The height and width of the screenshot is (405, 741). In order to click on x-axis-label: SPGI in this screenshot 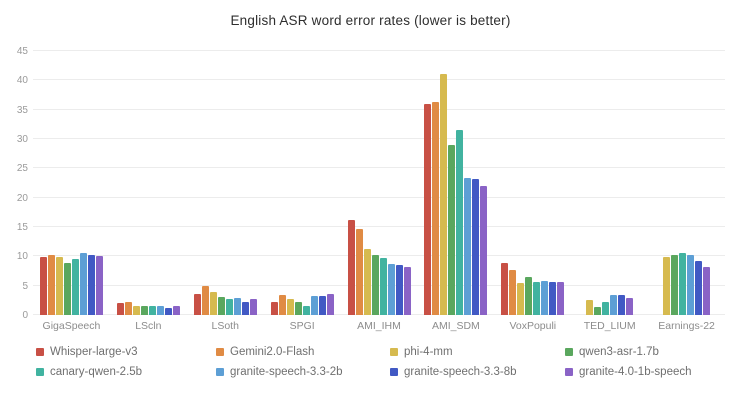, I will do `click(302, 326)`.